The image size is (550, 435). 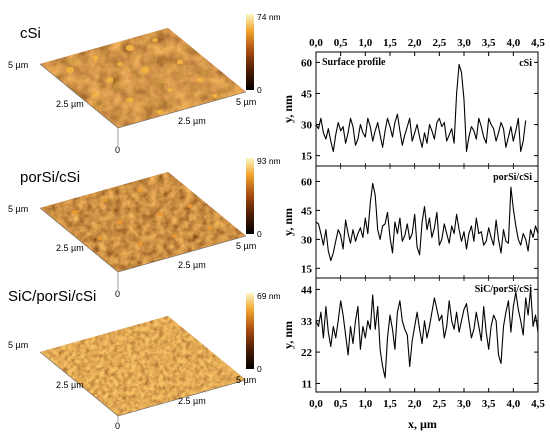 I want to click on profile-panel-porsi: 15 30 45 60 y, nm porSi/cSi, so click(x=409, y=223).